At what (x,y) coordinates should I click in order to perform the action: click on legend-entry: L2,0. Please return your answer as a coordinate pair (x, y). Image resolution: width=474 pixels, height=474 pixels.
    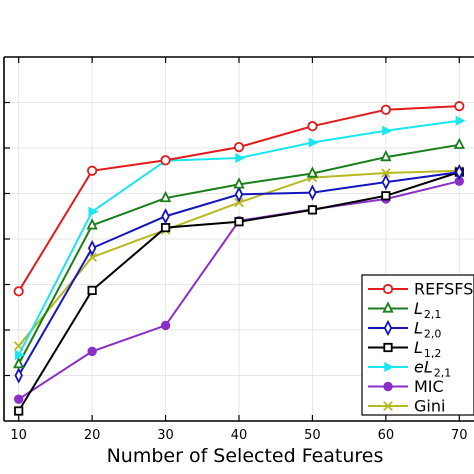
    Looking at the image, I should click on (404, 330).